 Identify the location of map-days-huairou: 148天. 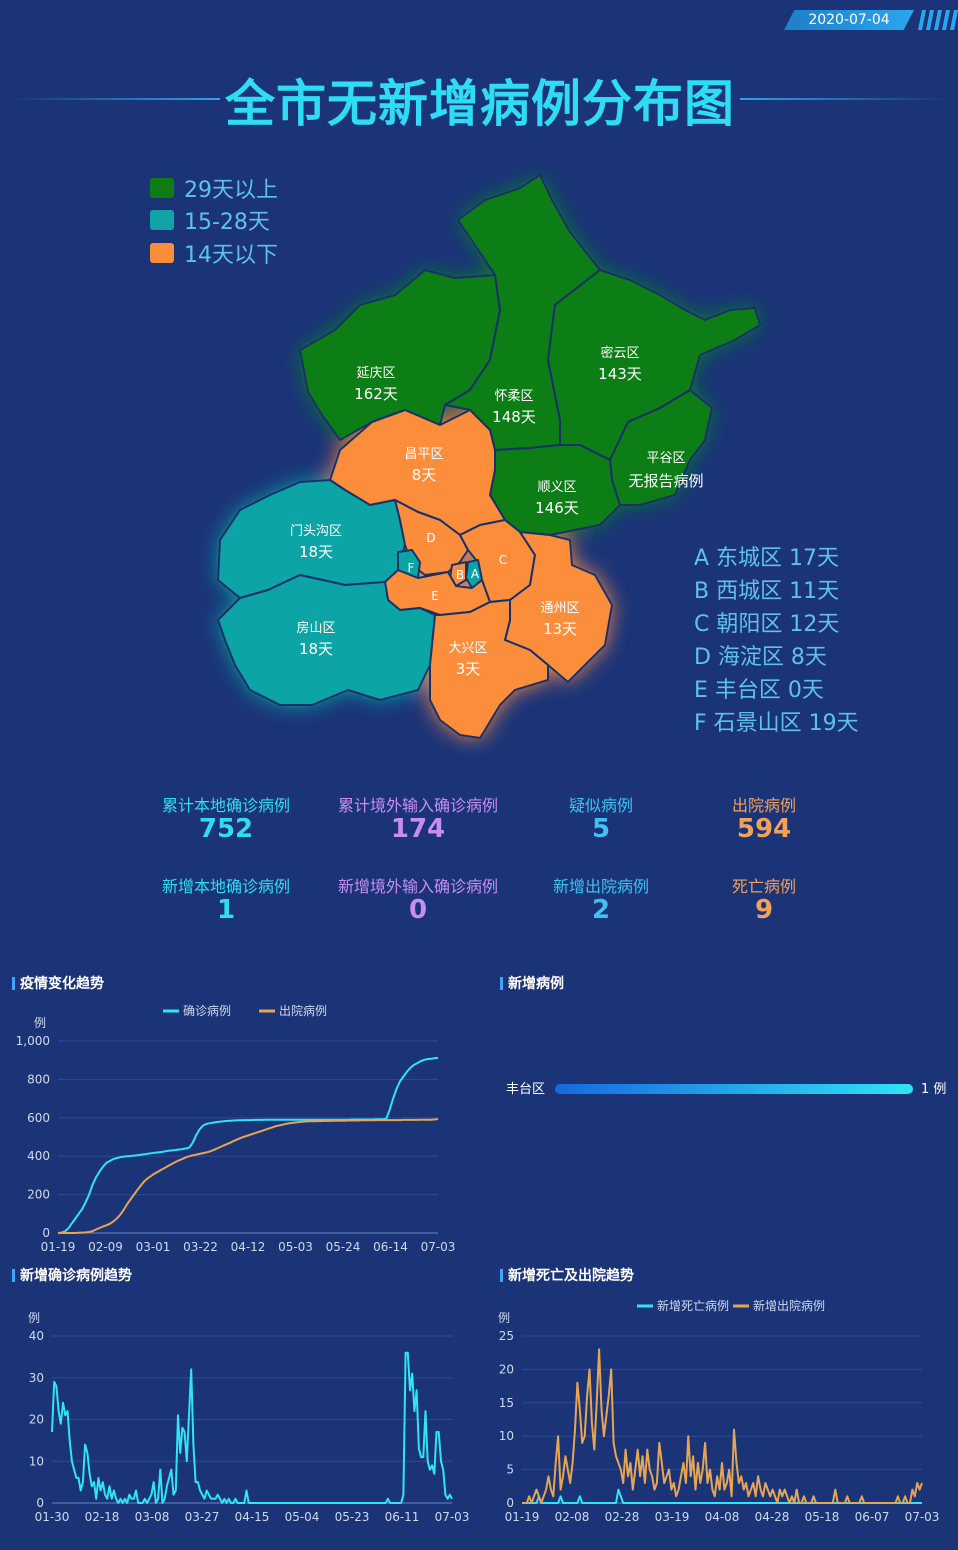
(514, 417).